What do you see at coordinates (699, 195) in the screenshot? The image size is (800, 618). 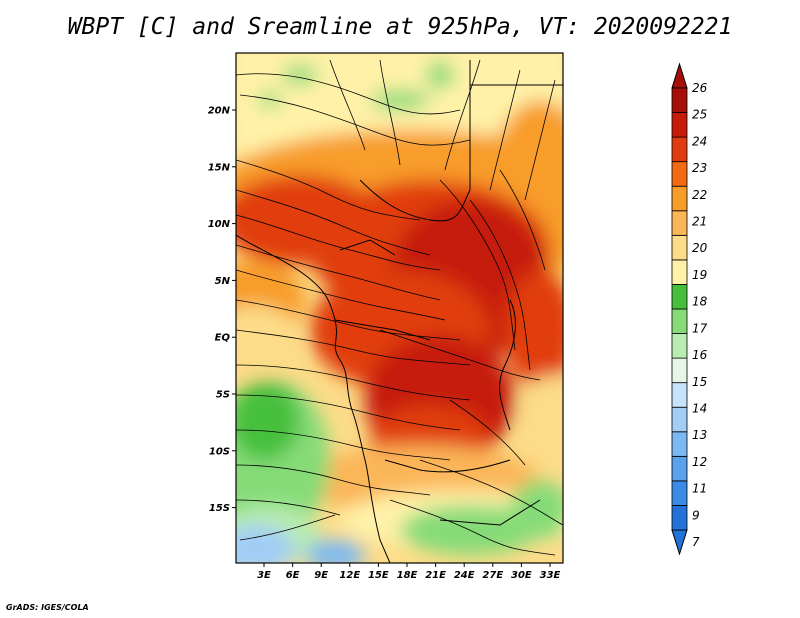 I see `colorbar-label: 22` at bounding box center [699, 195].